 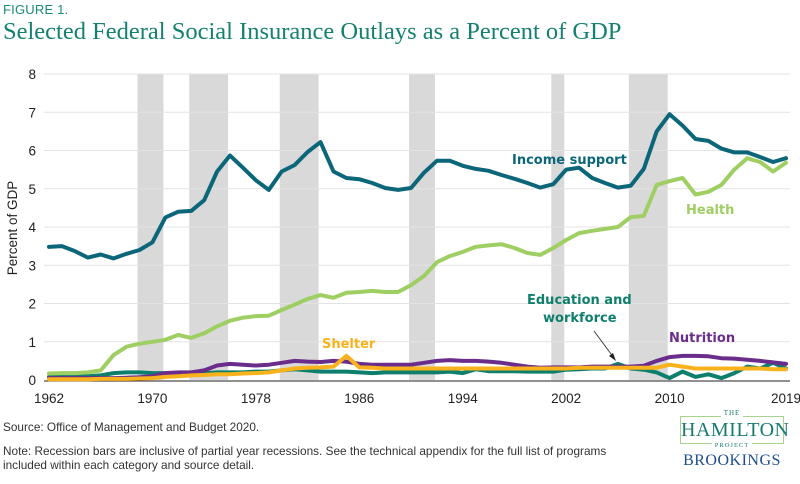 What do you see at coordinates (36, 9) in the screenshot?
I see `figure-label: FIGURE 1.` at bounding box center [36, 9].